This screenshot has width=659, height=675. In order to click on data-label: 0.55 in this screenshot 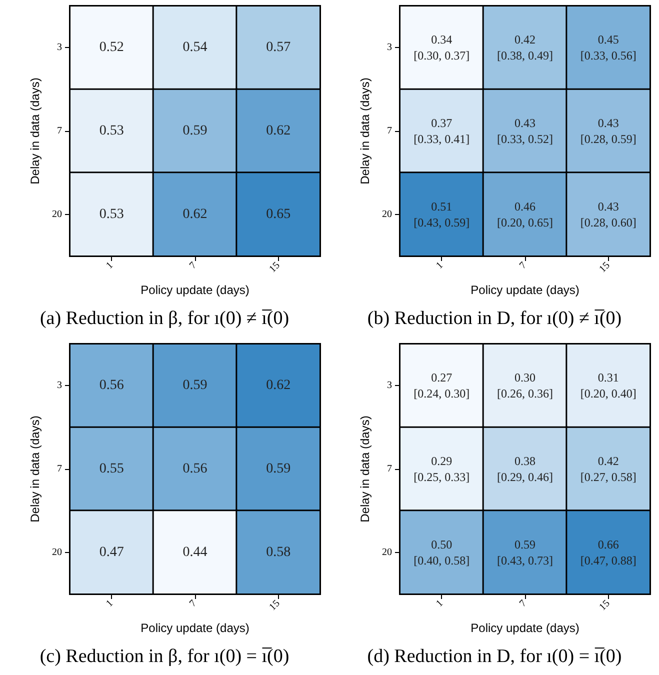, I will do `click(111, 469)`.